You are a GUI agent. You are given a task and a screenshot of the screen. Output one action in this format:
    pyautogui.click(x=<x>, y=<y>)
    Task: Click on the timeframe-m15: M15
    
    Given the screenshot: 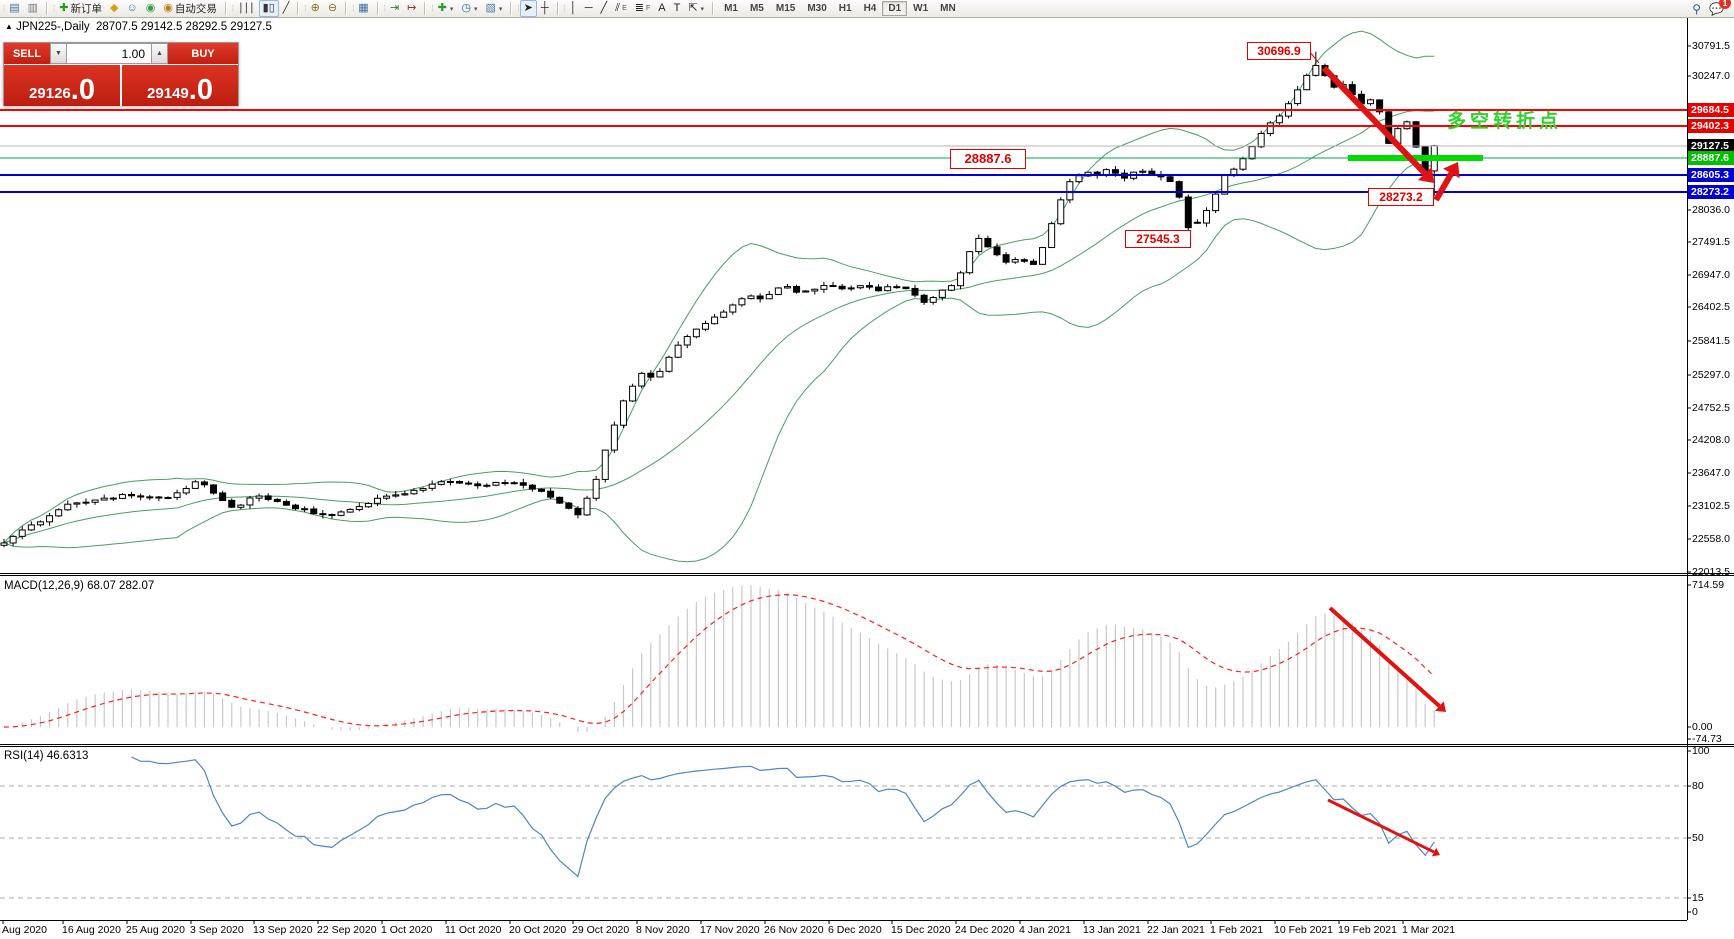 What is the action you would take?
    pyautogui.click(x=785, y=8)
    